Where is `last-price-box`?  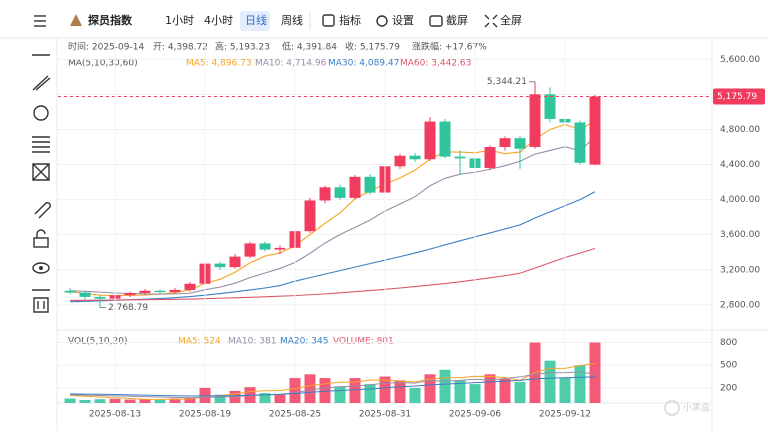 last-price-box is located at coordinates (739, 96).